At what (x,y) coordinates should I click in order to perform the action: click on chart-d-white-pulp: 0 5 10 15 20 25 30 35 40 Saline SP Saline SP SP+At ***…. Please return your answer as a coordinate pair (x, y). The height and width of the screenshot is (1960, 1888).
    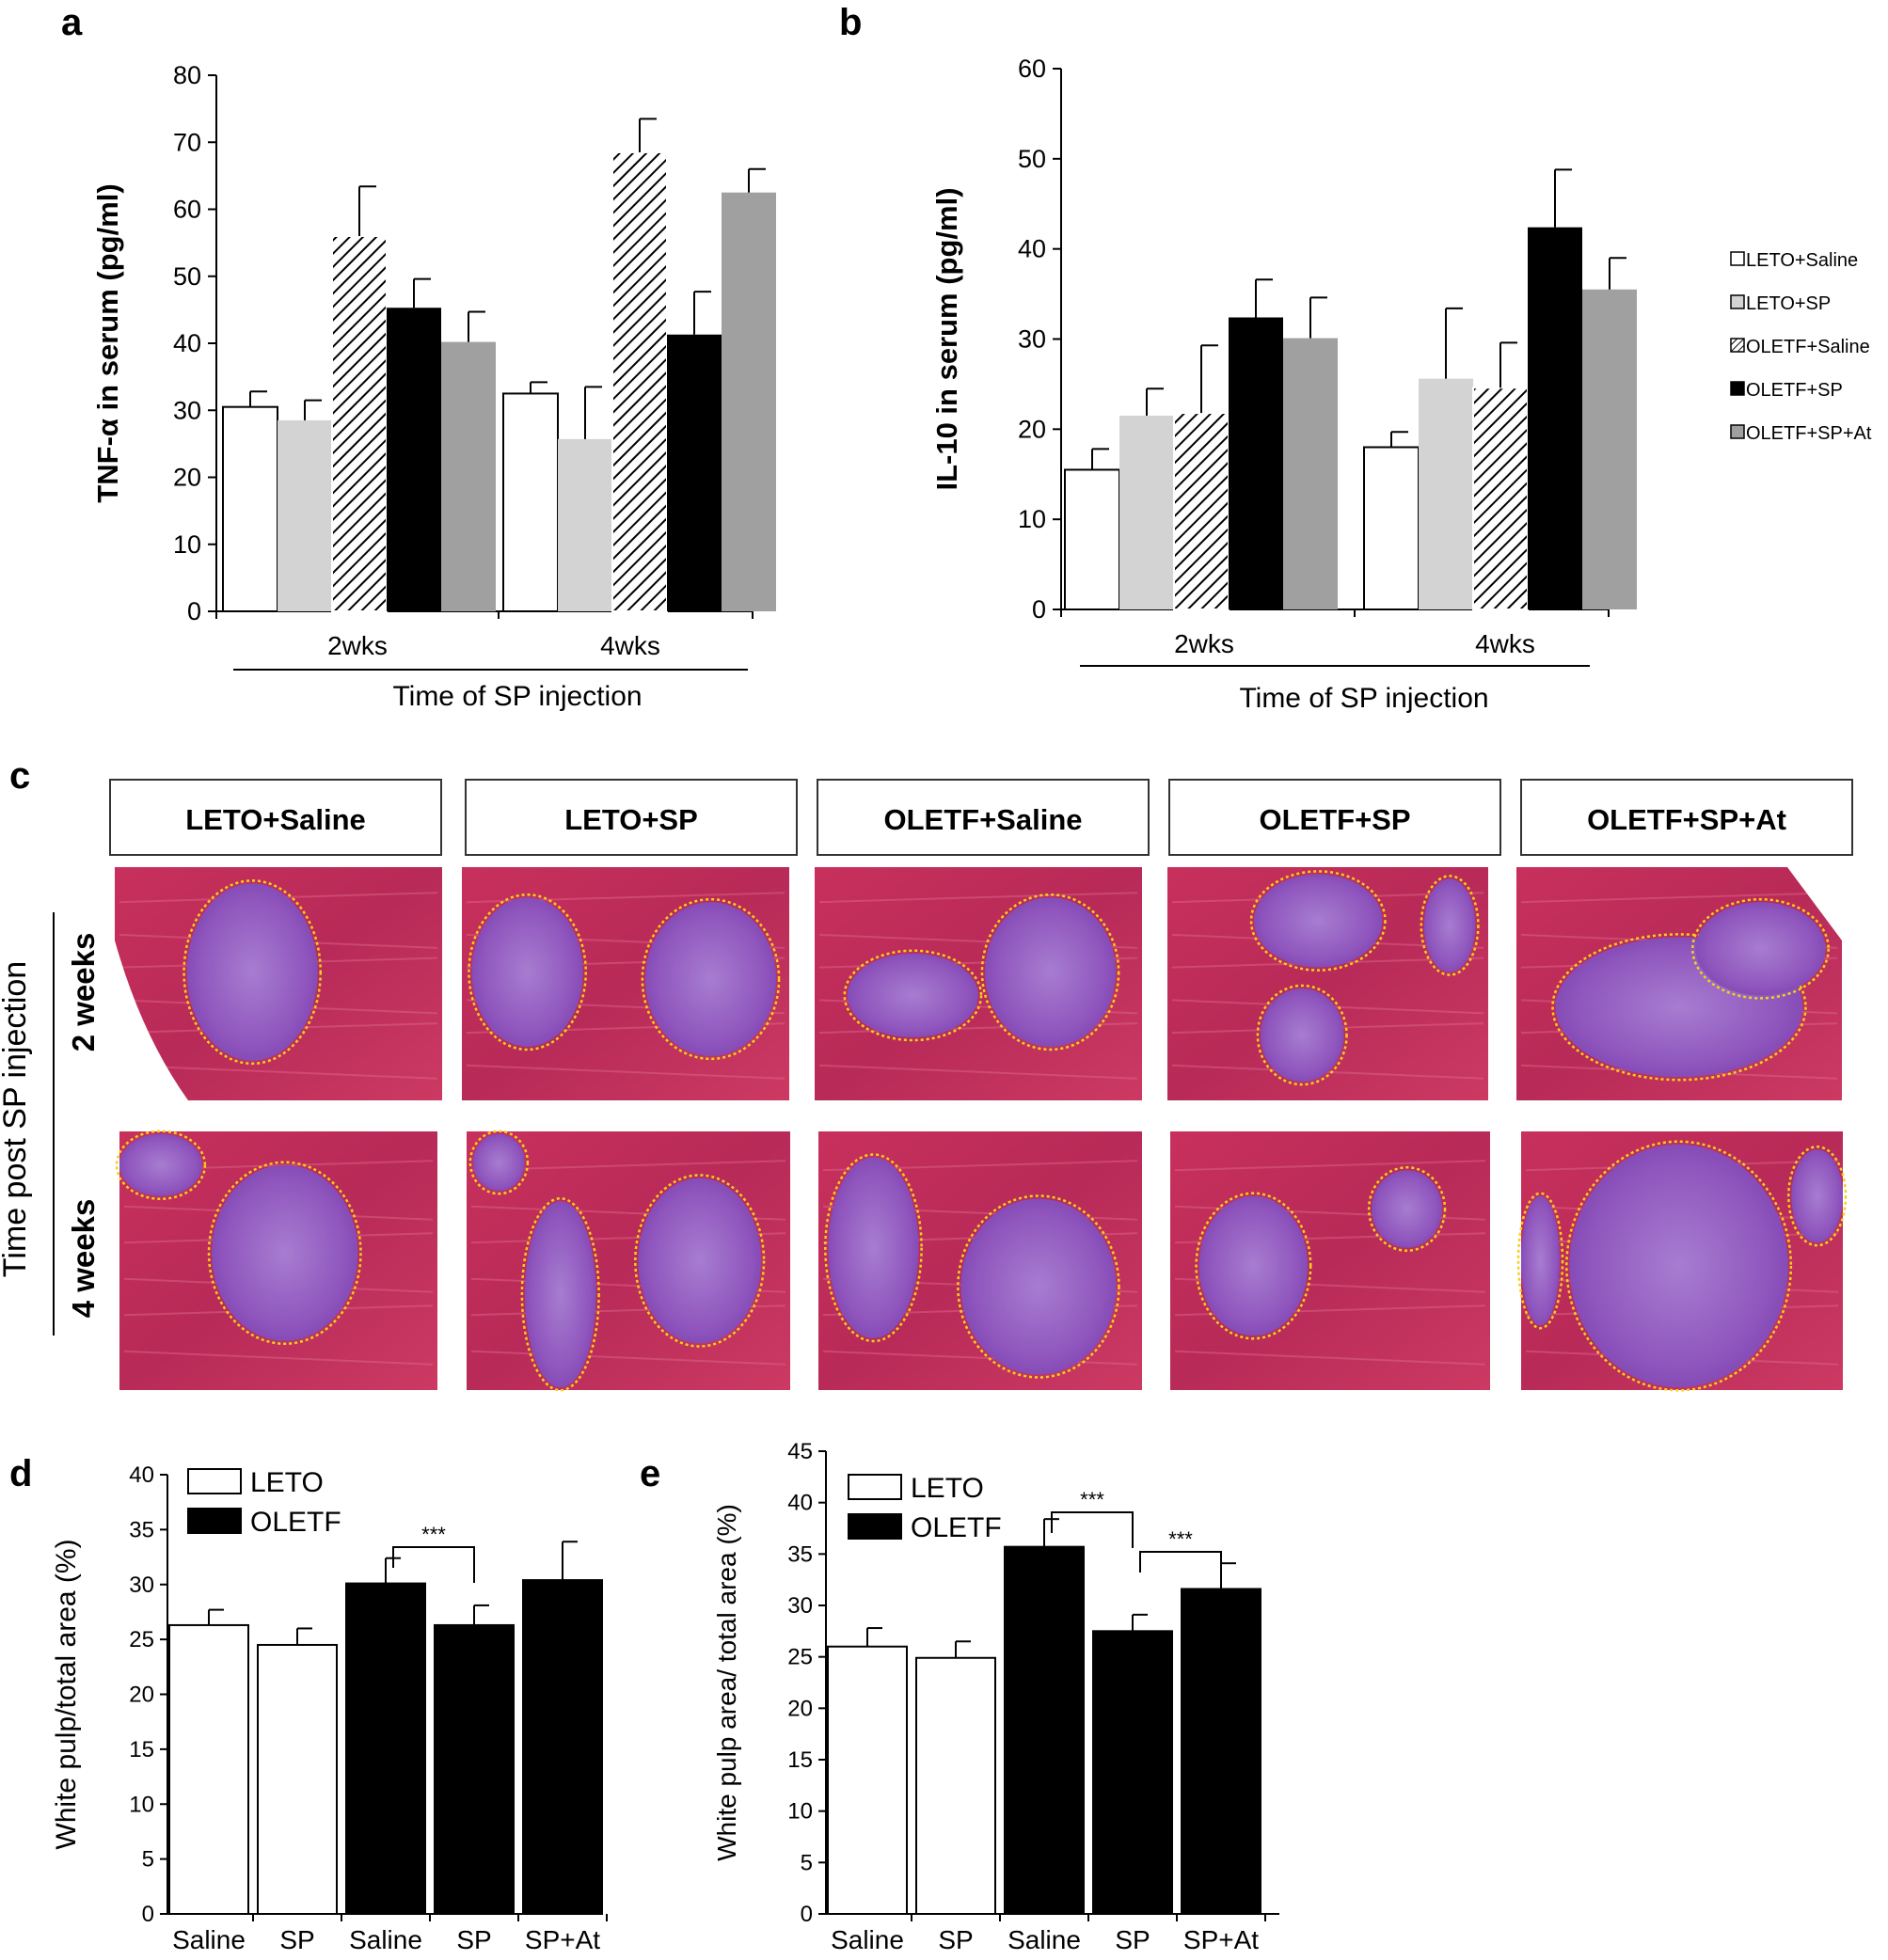
    Looking at the image, I should click on (329, 1708).